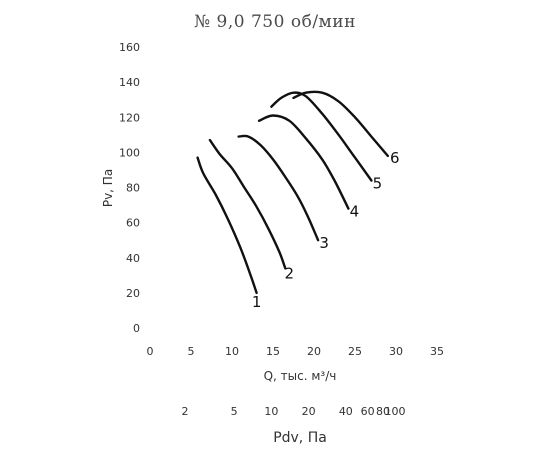 The height and width of the screenshot is (450, 550). Describe the element at coordinates (355, 351) in the screenshot. I see `x-tick-label: 25` at that location.